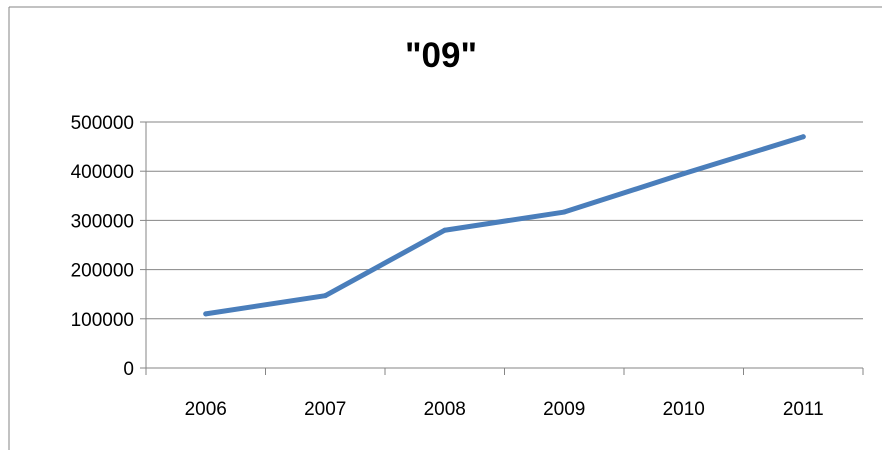 The width and height of the screenshot is (882, 455). Describe the element at coordinates (102, 172) in the screenshot. I see `y-axis-tick-label: 400000` at that location.